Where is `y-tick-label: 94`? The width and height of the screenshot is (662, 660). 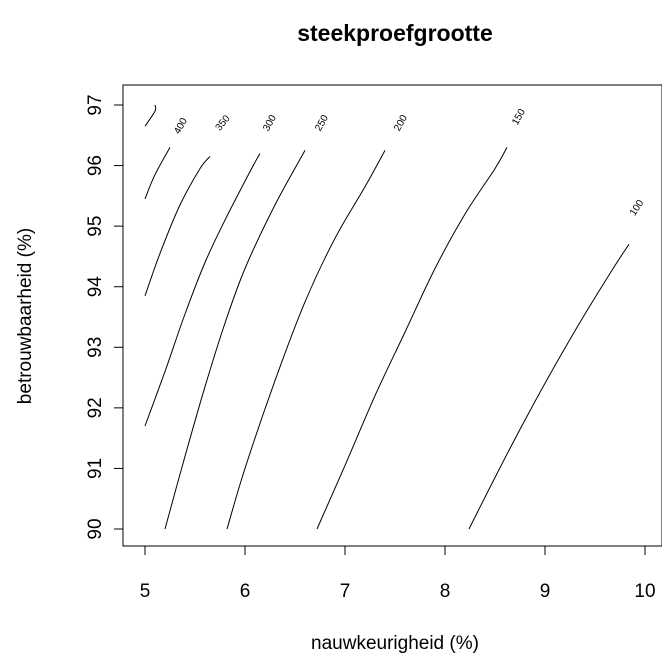 y-tick-label: 94 is located at coordinates (95, 287).